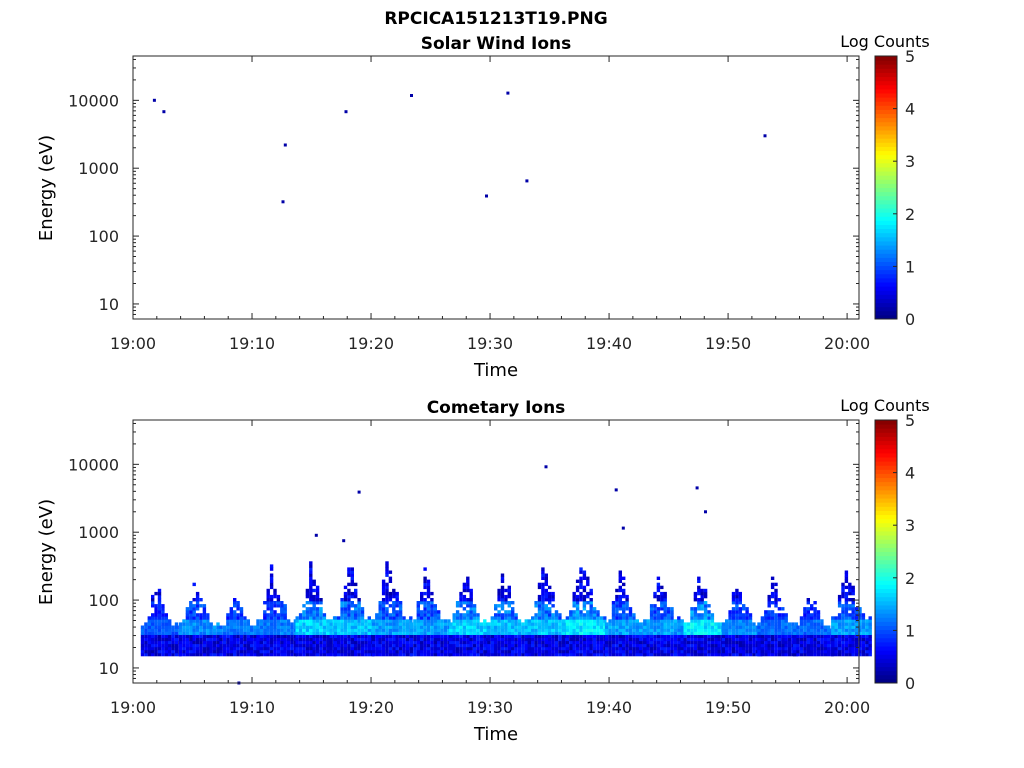 The height and width of the screenshot is (768, 1024). What do you see at coordinates (109, 304) in the screenshot?
I see `y-tick-label: 10` at bounding box center [109, 304].